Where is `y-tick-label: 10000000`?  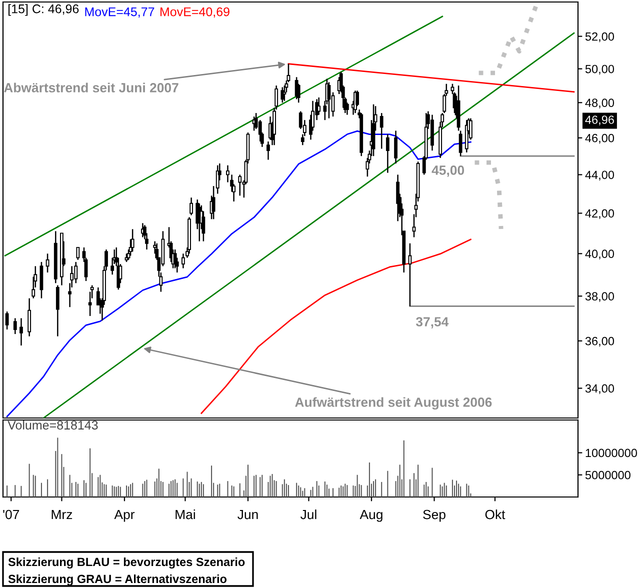
y-tick-label: 10000000 is located at coordinates (612, 453).